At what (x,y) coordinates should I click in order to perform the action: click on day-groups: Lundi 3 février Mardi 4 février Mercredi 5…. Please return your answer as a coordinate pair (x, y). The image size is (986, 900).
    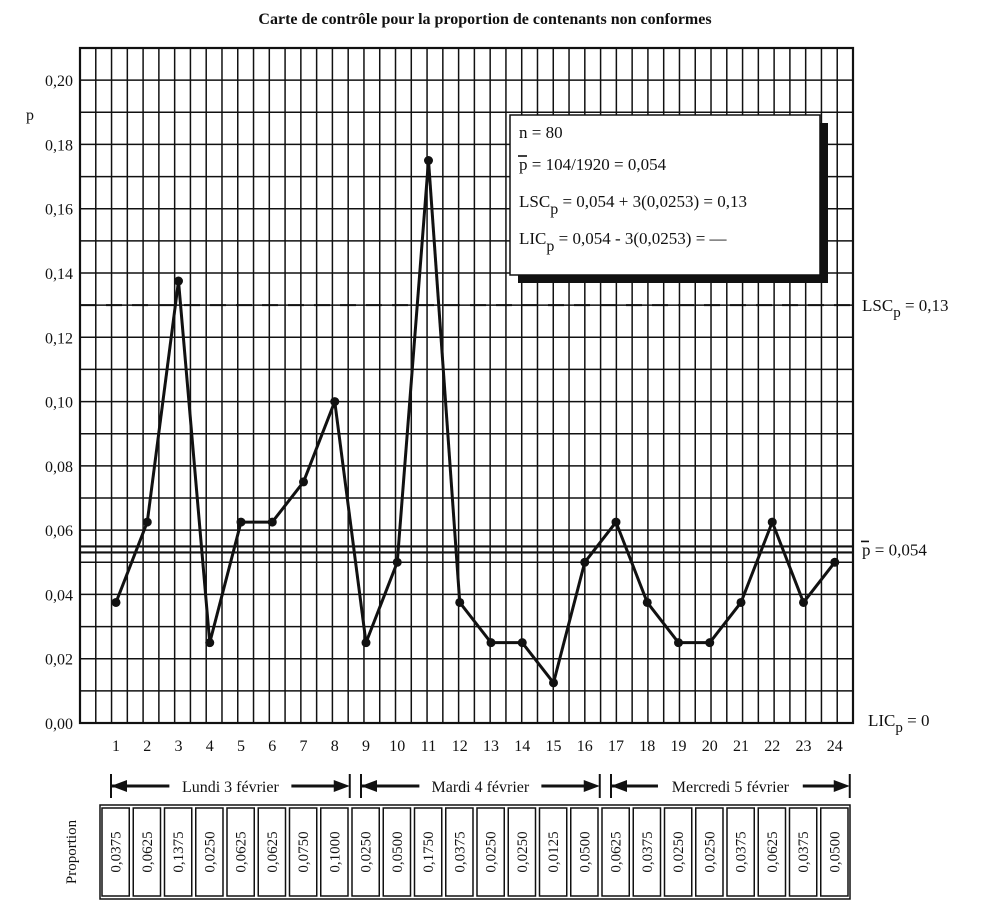
    Looking at the image, I should click on (480, 786).